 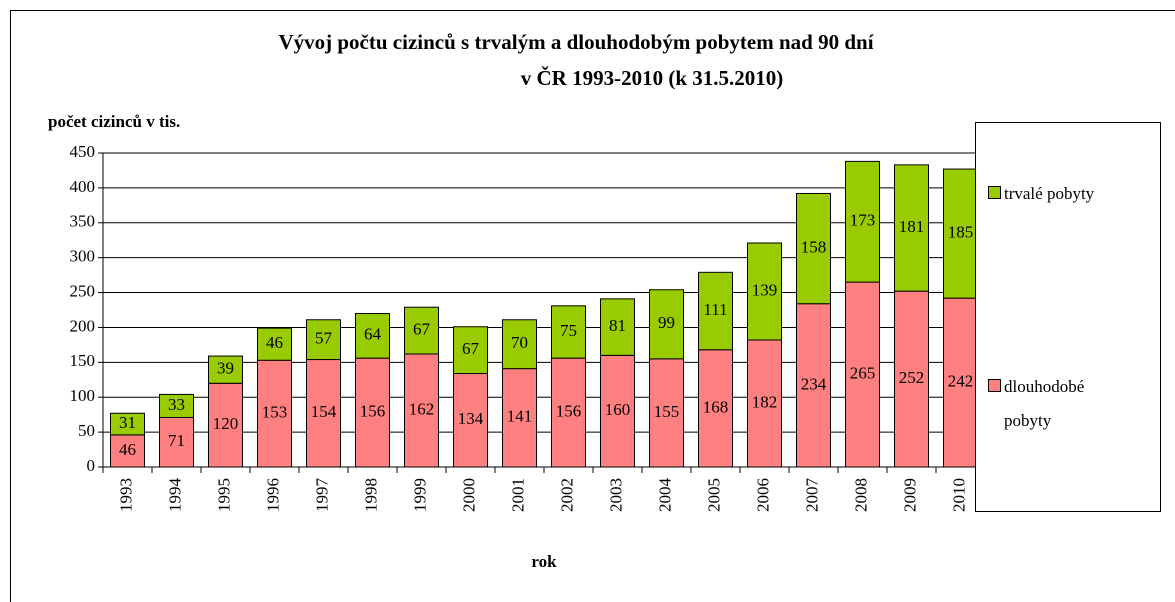 I want to click on y-tick-label: 200, so click(x=83, y=325).